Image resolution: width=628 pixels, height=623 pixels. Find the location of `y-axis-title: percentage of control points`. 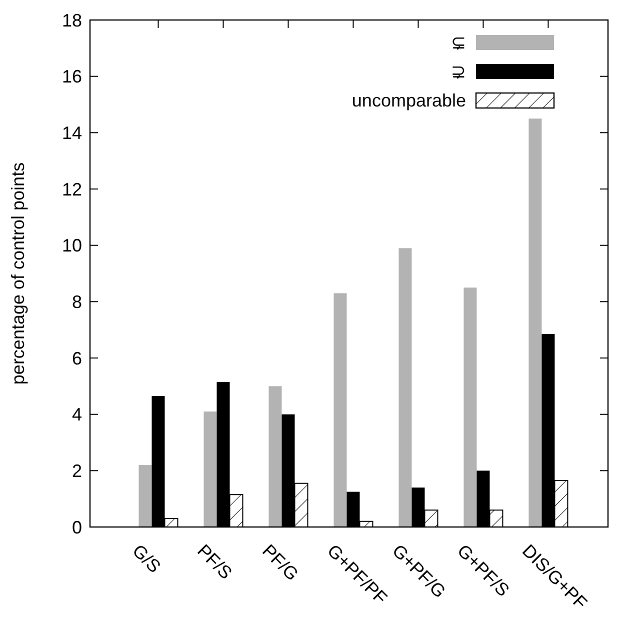

y-axis-title: percentage of control points is located at coordinates (18, 273).